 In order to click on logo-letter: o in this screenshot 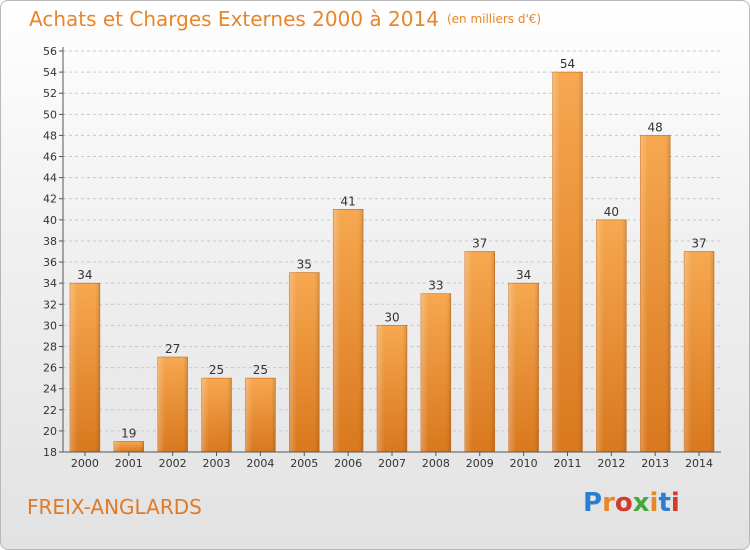, I will do `click(623, 503)`.